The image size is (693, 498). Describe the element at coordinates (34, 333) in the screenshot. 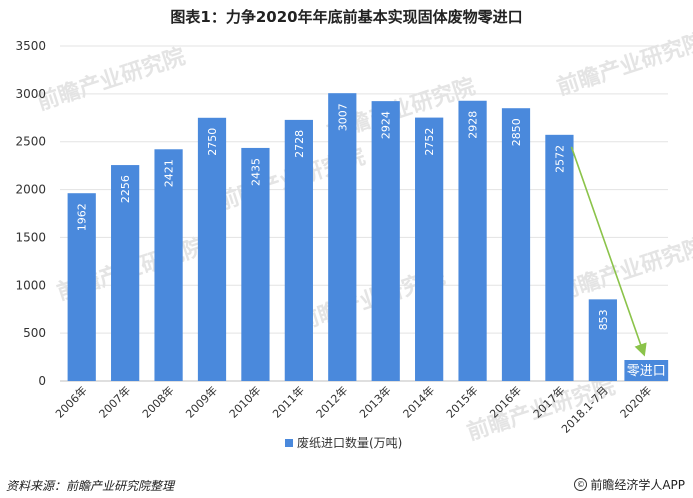

I see `y-tick-label: 500` at that location.